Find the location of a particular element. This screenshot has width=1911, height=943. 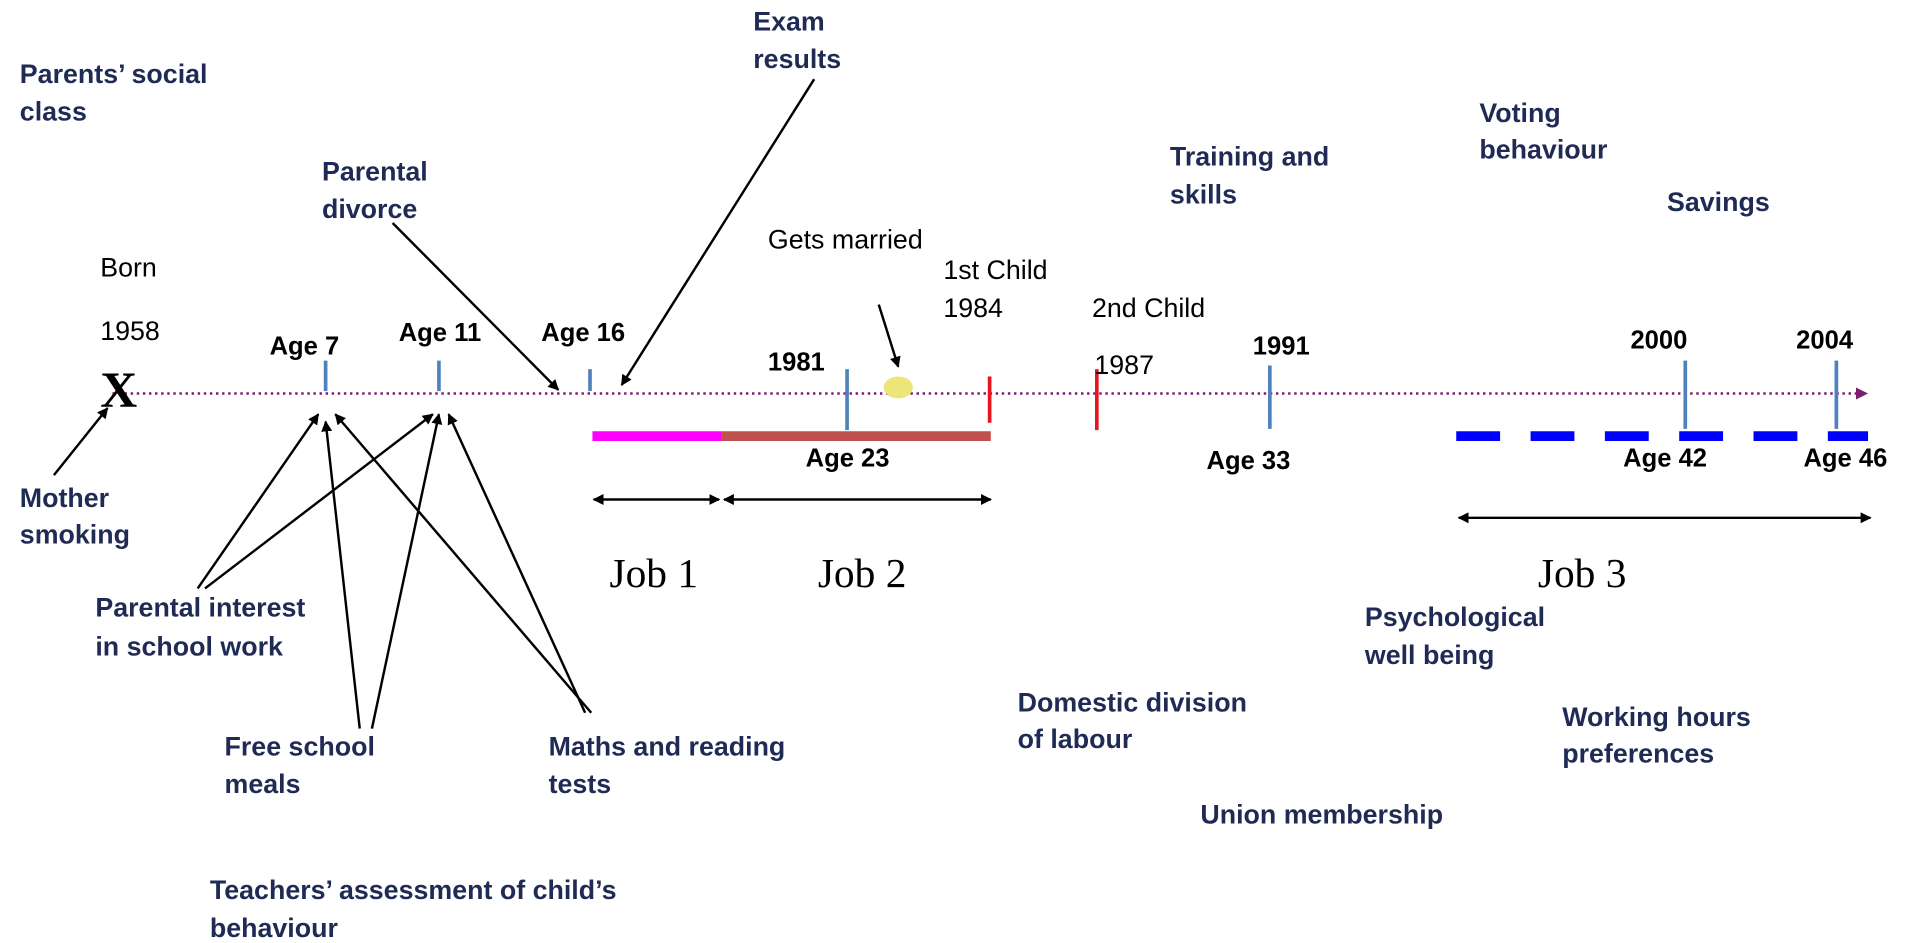

factor-label: Domestic division is located at coordinates (1132, 703).